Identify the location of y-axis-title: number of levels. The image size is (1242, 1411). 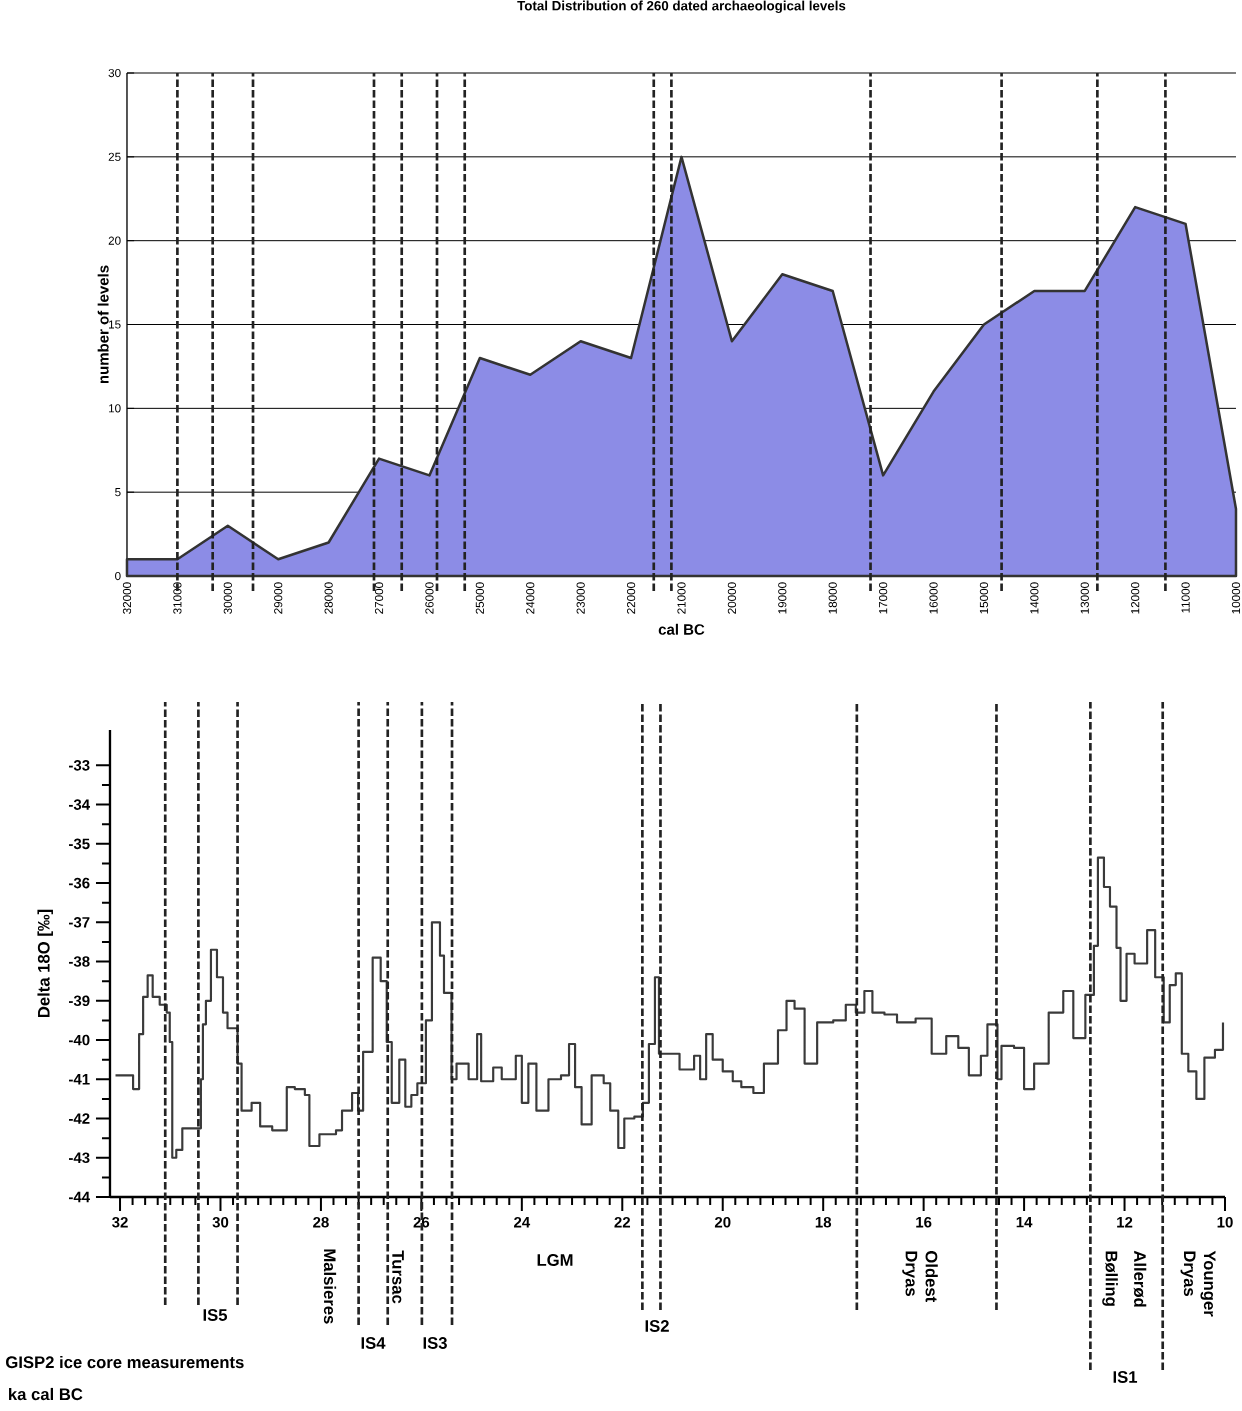
(103, 324).